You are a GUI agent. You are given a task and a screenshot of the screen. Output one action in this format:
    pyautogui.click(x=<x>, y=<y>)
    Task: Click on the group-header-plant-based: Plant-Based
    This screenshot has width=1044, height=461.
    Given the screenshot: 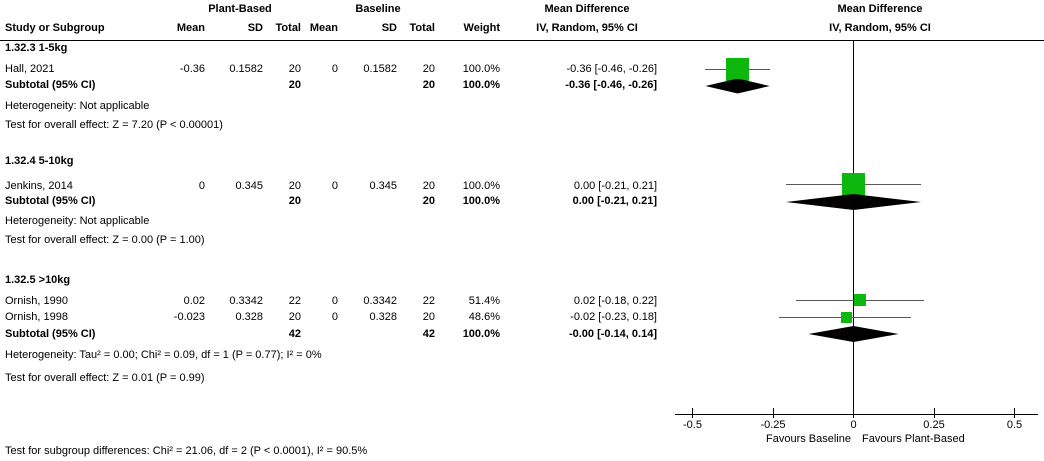 What is the action you would take?
    pyautogui.click(x=240, y=9)
    